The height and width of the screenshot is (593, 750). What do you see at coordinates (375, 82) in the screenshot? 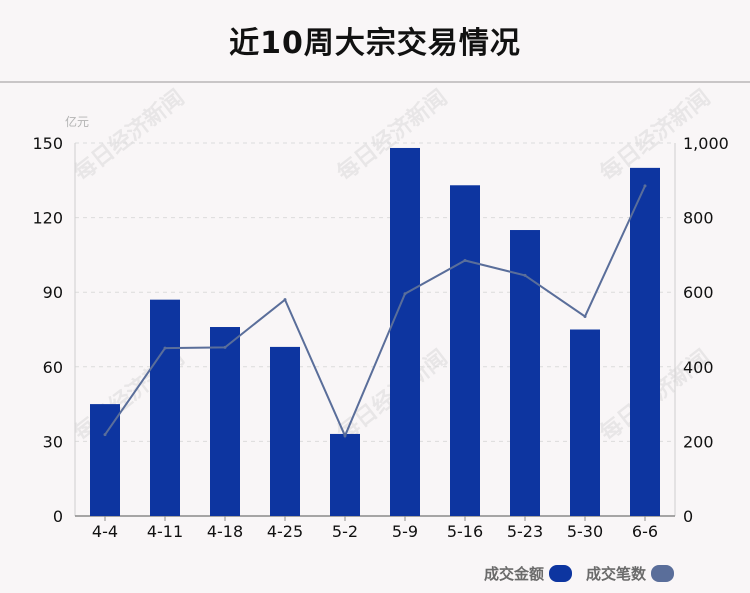
I see `title-divider` at bounding box center [375, 82].